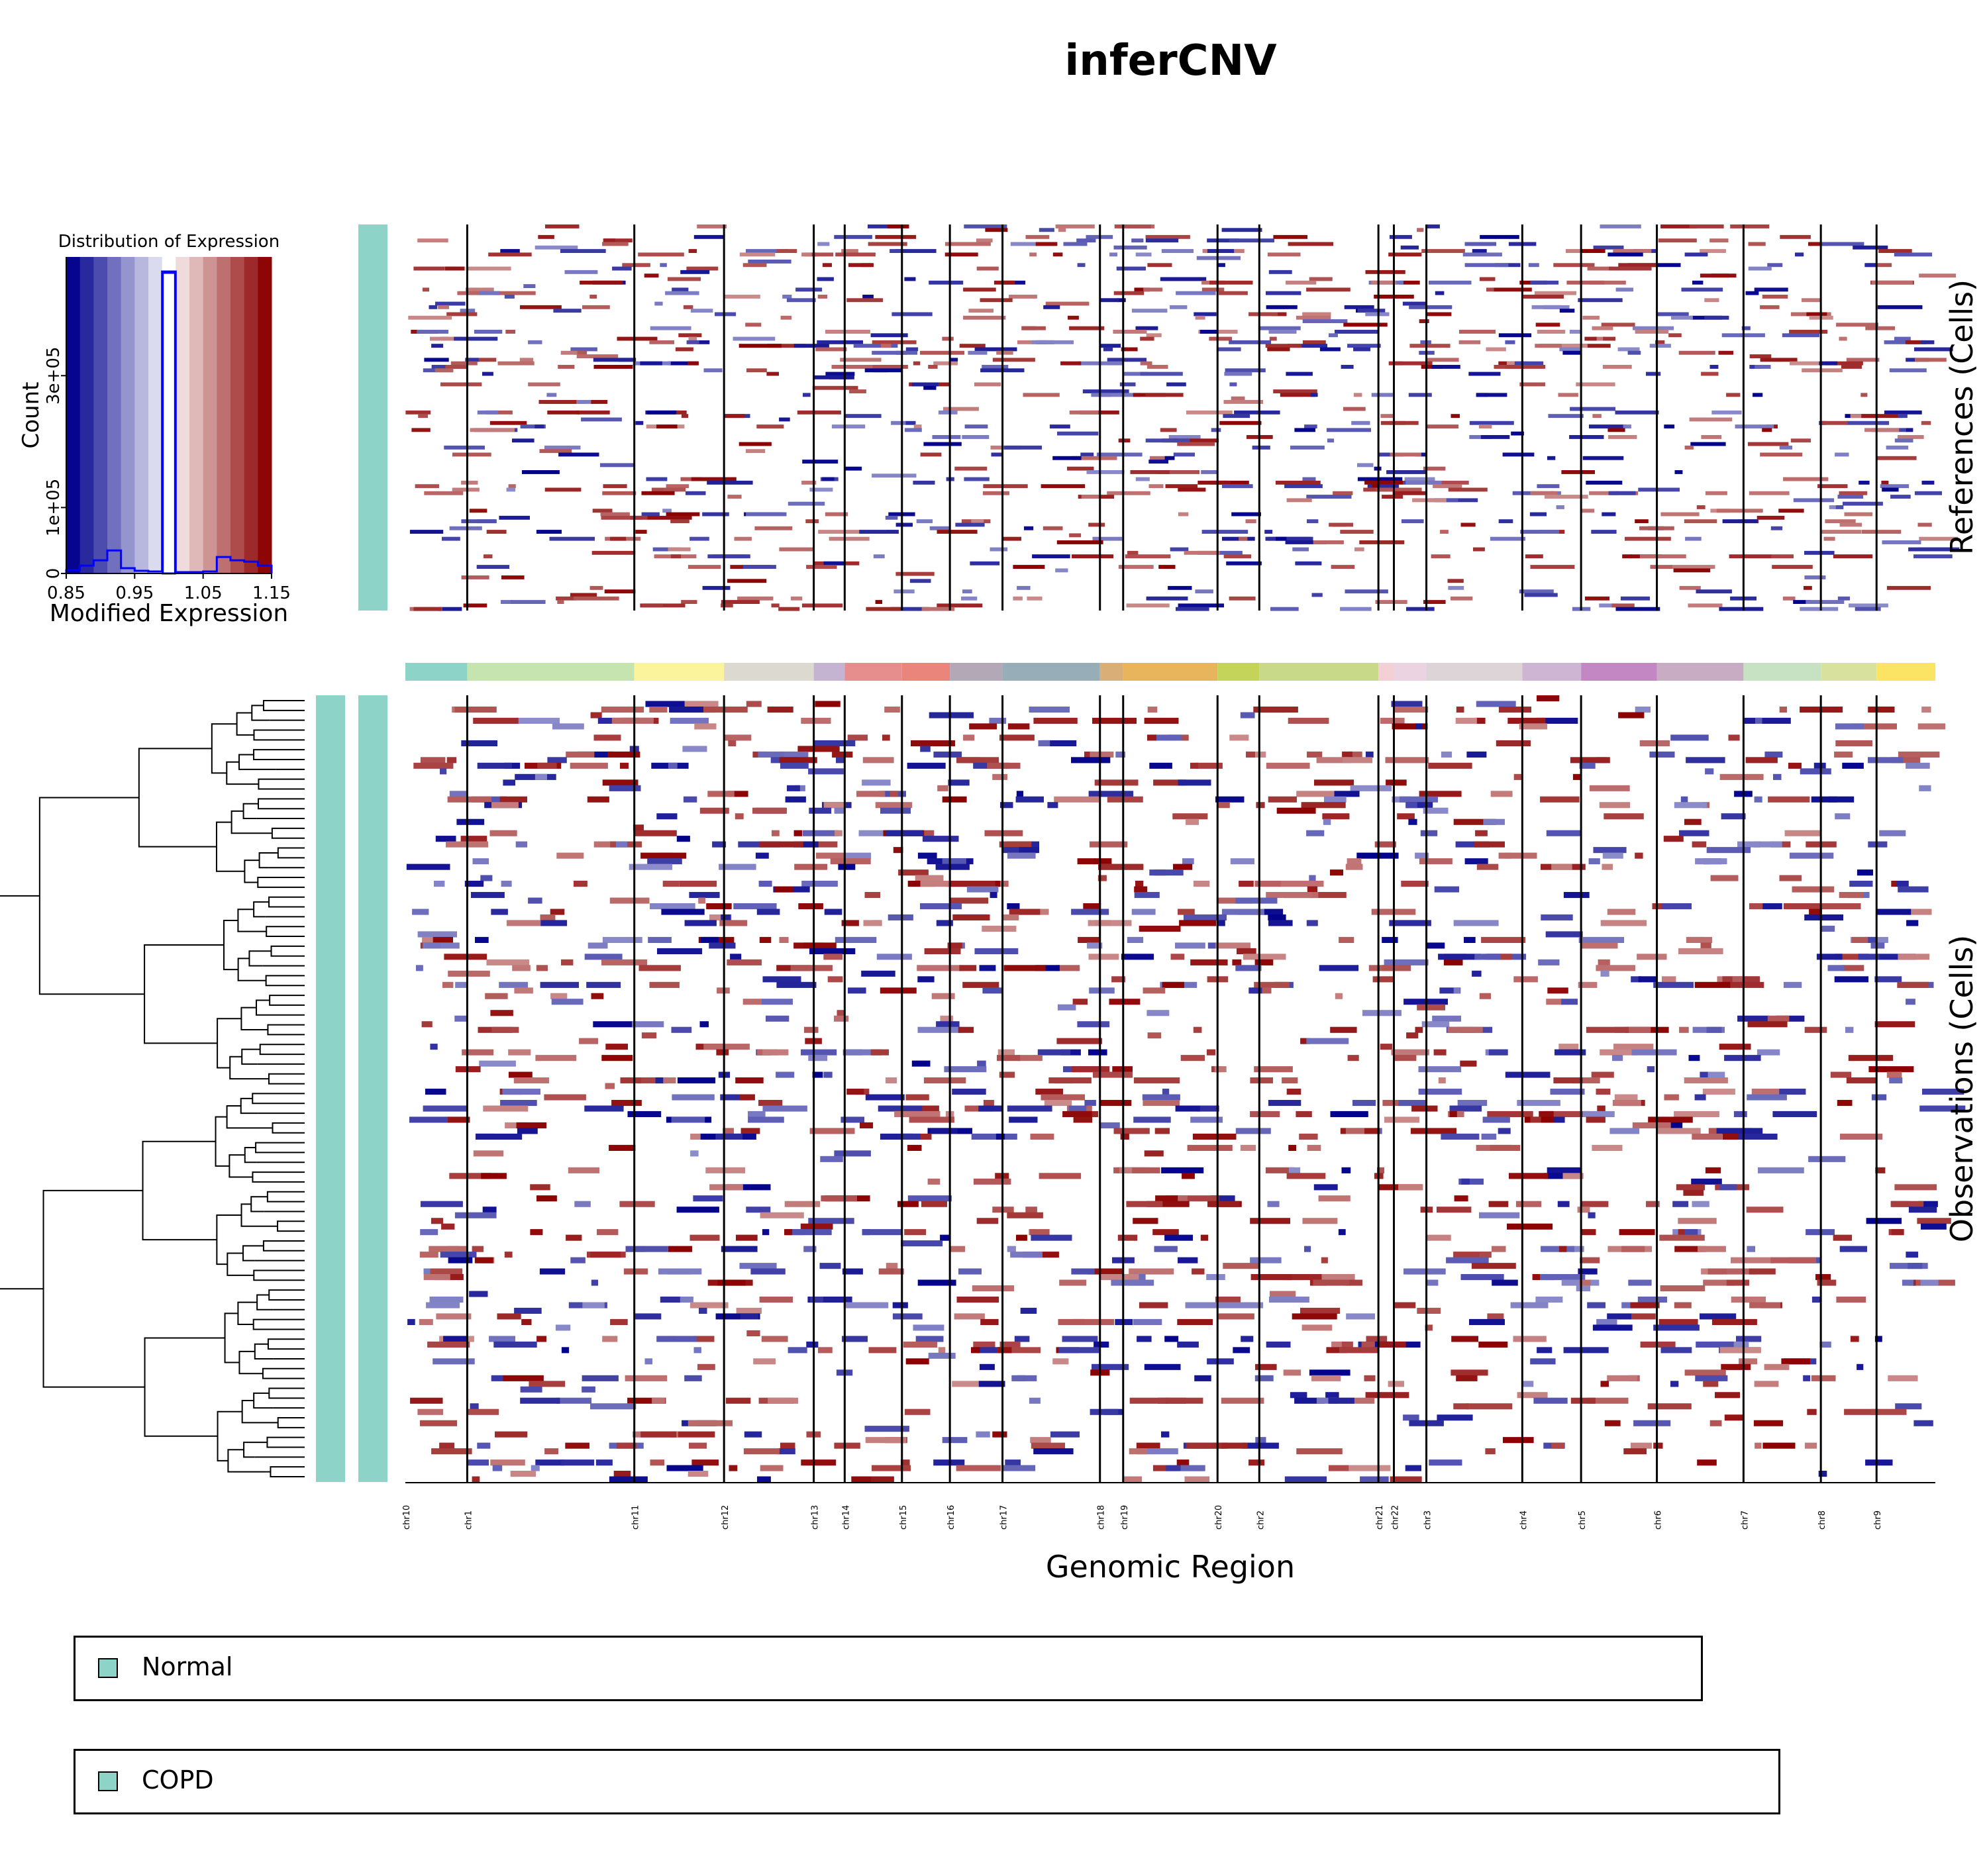  Describe the element at coordinates (679, 672) in the screenshot. I see `chromosome-color-chr11` at that location.